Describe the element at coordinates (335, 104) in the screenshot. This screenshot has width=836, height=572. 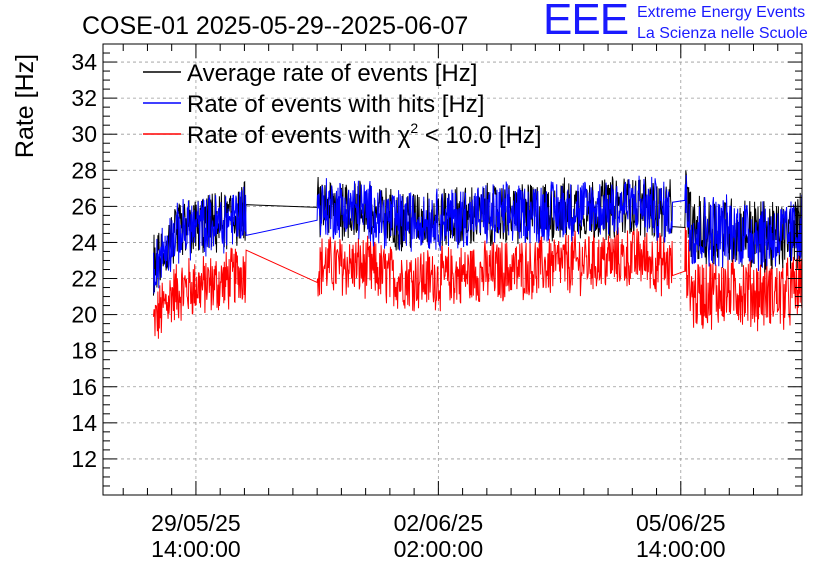
I see `legend-label-hits: Rate of events with hits [Hz]` at that location.